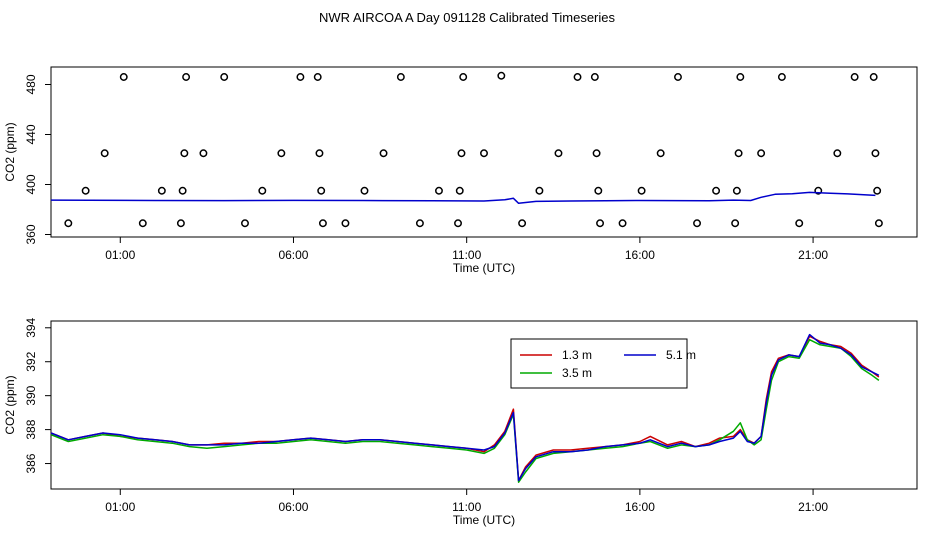  I want to click on bottom-x-tick-label: 11:00, so click(466, 507).